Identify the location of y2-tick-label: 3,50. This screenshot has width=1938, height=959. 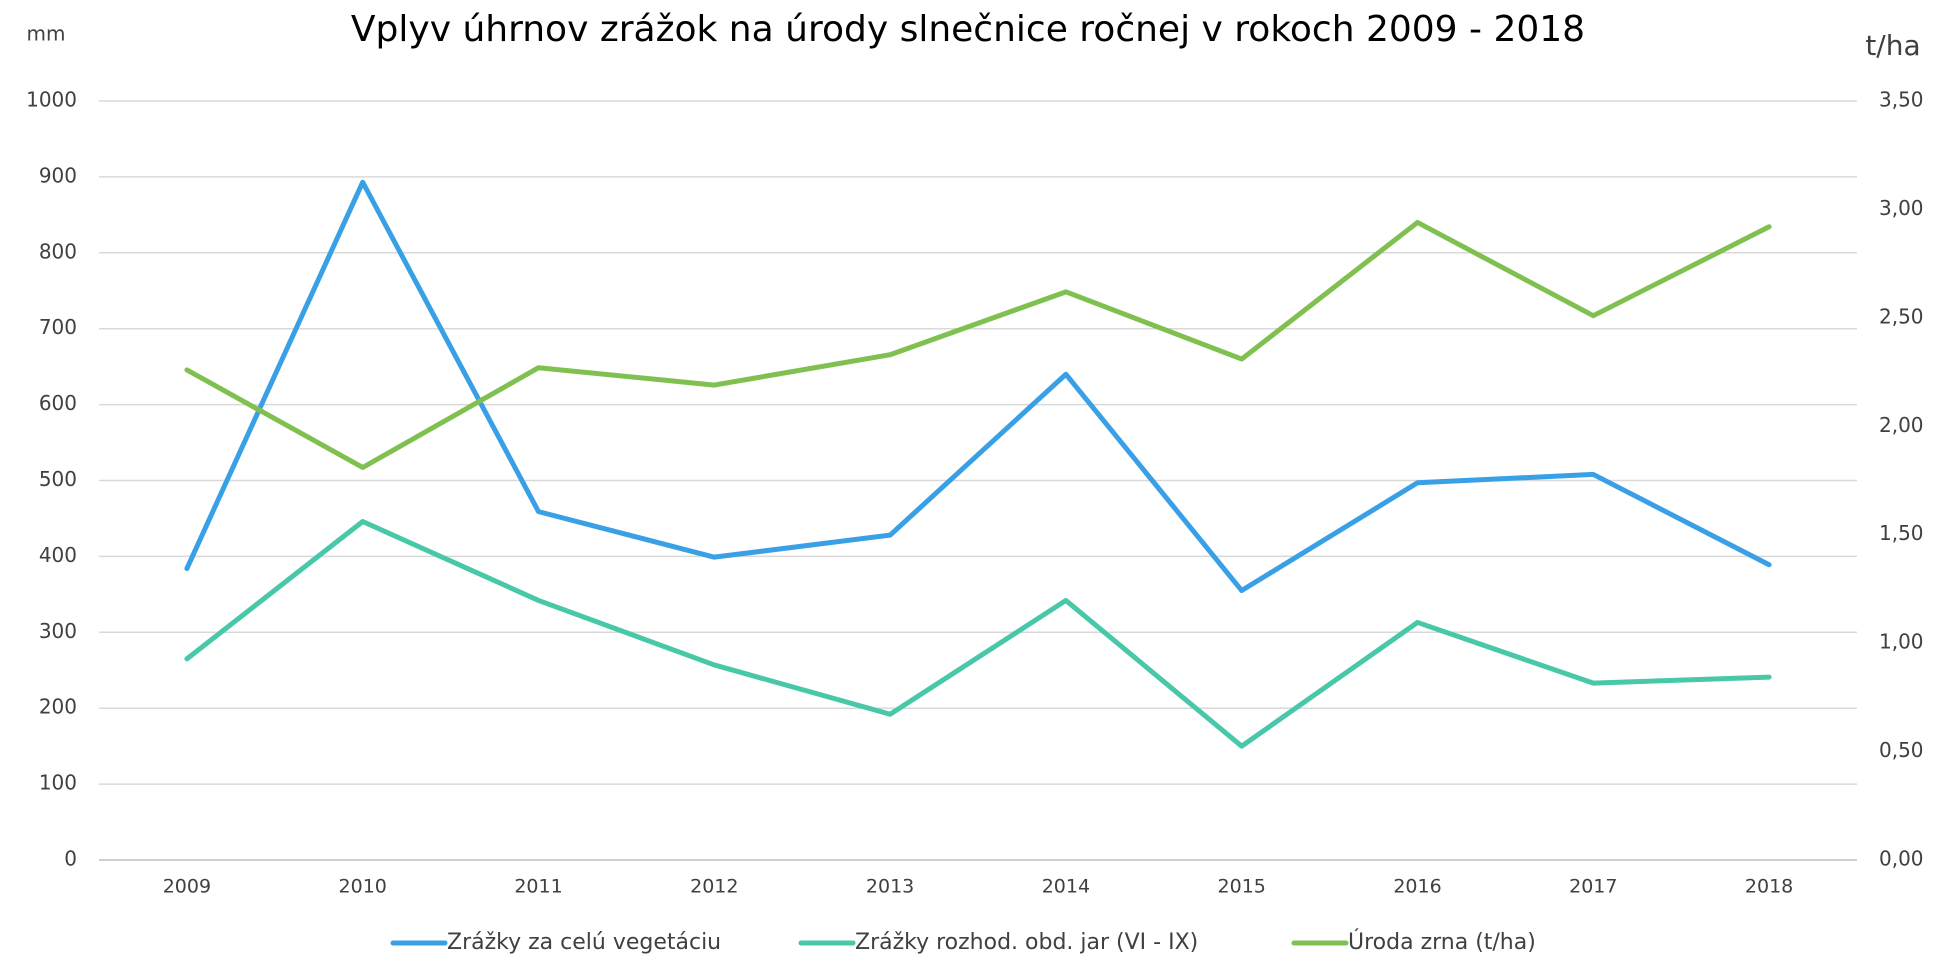
(1901, 100).